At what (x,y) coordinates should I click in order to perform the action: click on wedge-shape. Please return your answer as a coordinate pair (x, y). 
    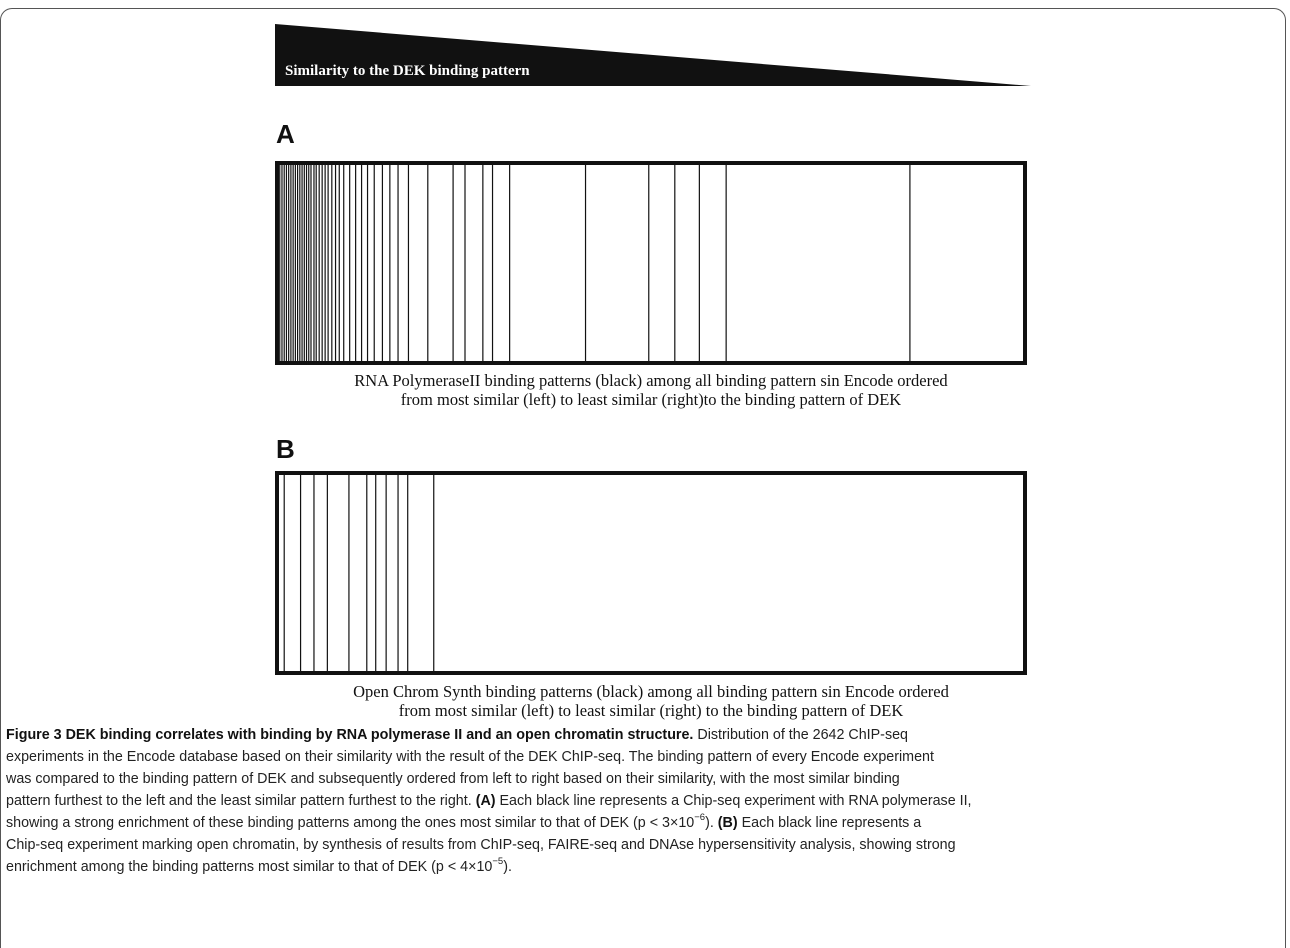
    Looking at the image, I should click on (653, 55).